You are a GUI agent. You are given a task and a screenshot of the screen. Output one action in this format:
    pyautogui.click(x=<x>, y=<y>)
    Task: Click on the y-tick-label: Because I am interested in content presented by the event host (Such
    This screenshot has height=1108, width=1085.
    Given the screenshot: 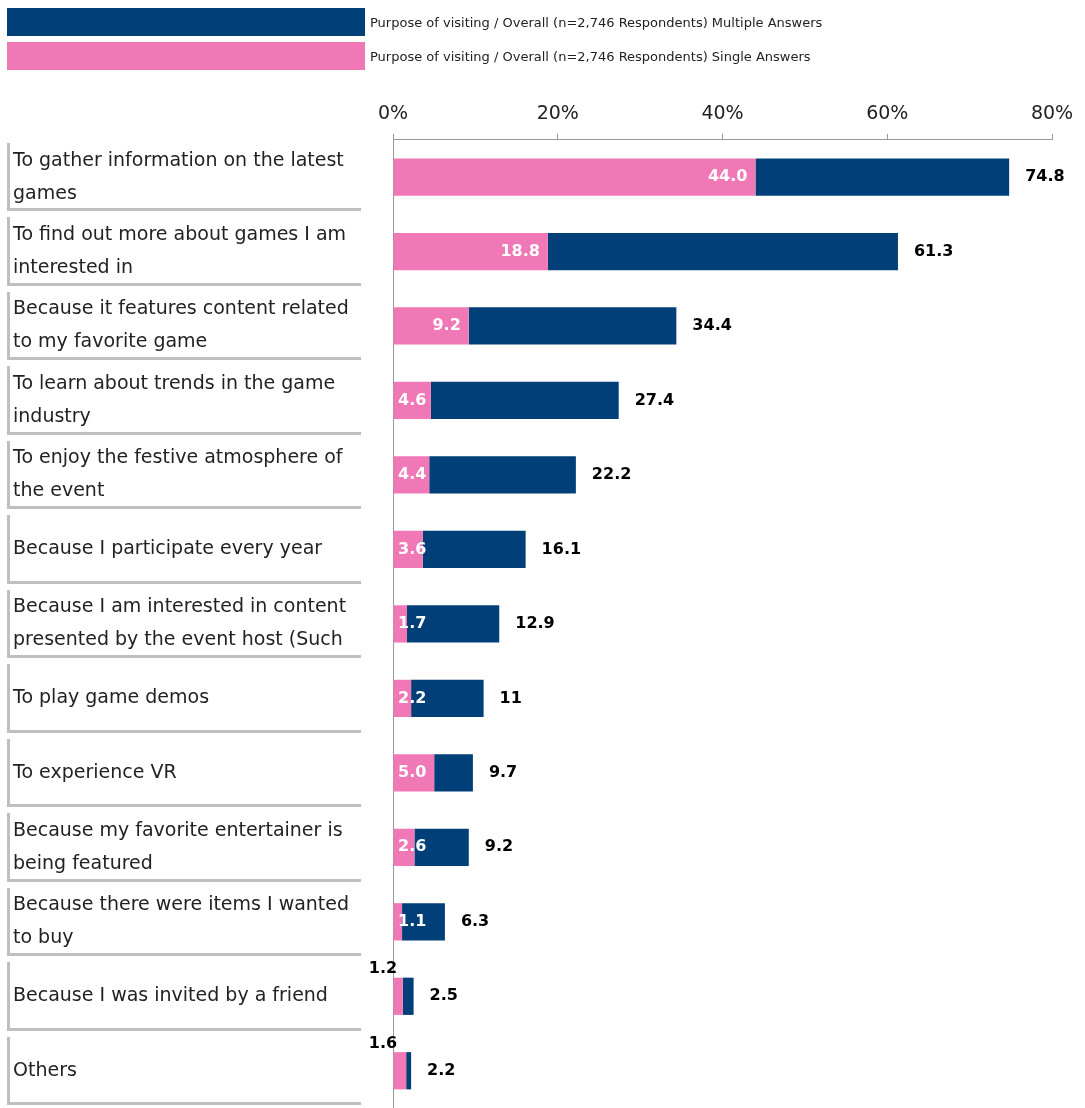 What is the action you would take?
    pyautogui.click(x=184, y=624)
    